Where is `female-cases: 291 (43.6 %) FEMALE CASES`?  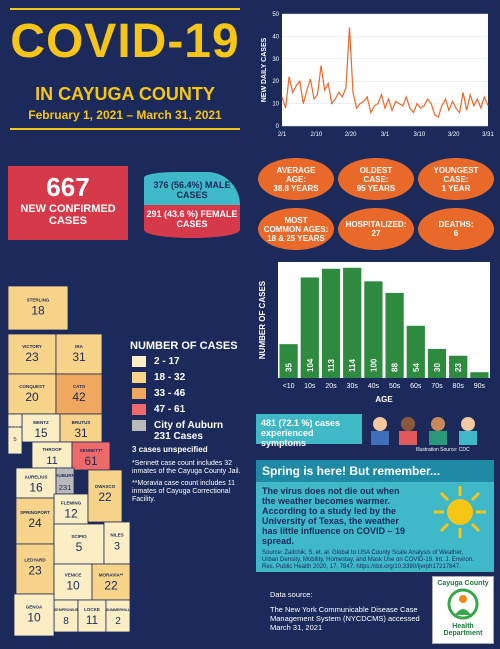 female-cases: 291 (43.6 %) FEMALE CASES is located at coordinates (192, 221).